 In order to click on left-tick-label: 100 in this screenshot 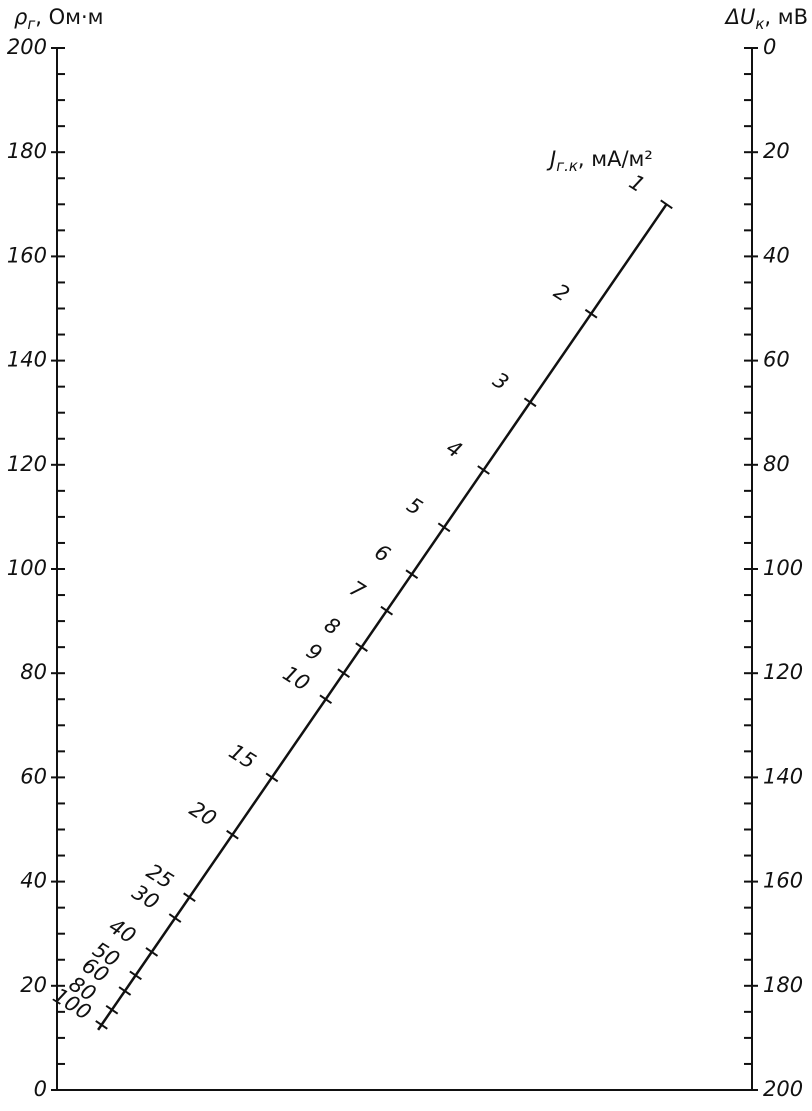, I will do `click(27, 568)`.